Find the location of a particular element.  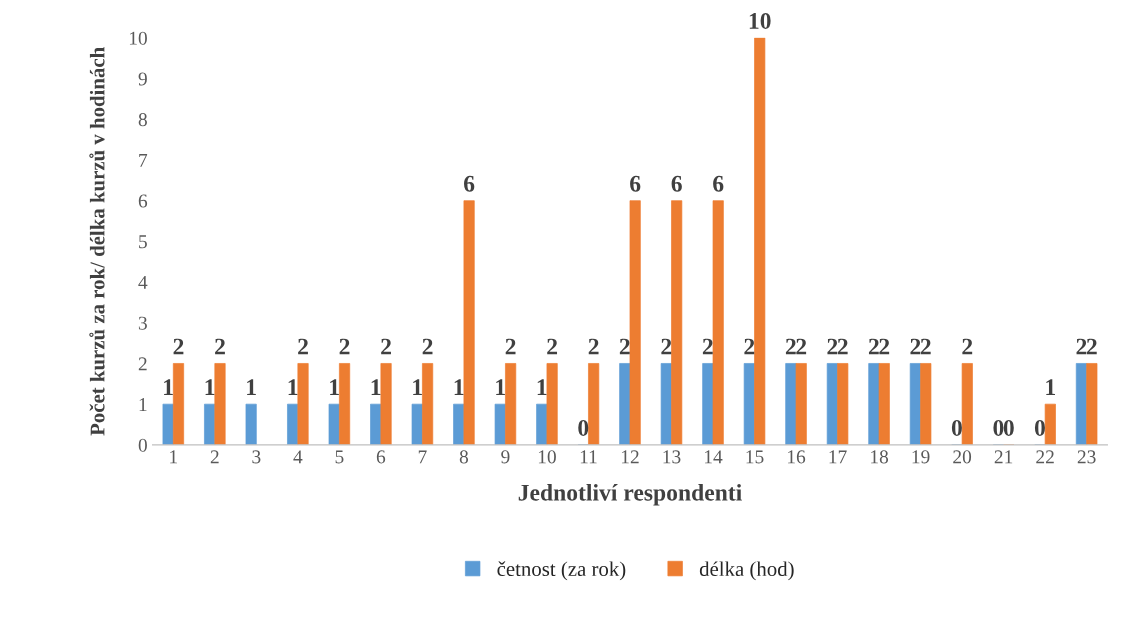

y-tick-label: 6 is located at coordinates (143, 201).